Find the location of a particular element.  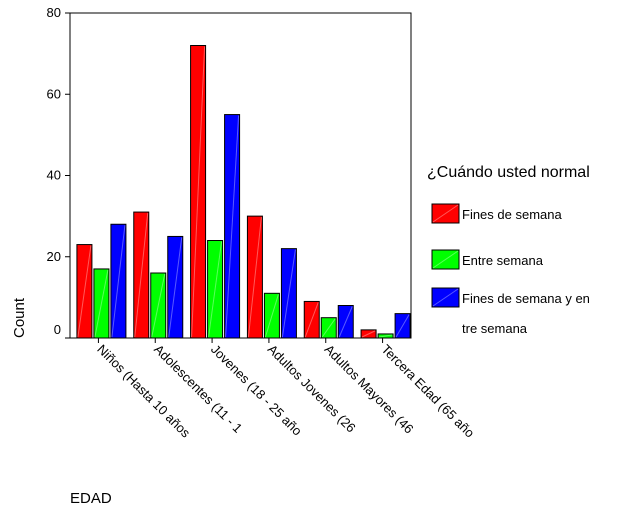

y-tick-label: 20 is located at coordinates (54, 256).